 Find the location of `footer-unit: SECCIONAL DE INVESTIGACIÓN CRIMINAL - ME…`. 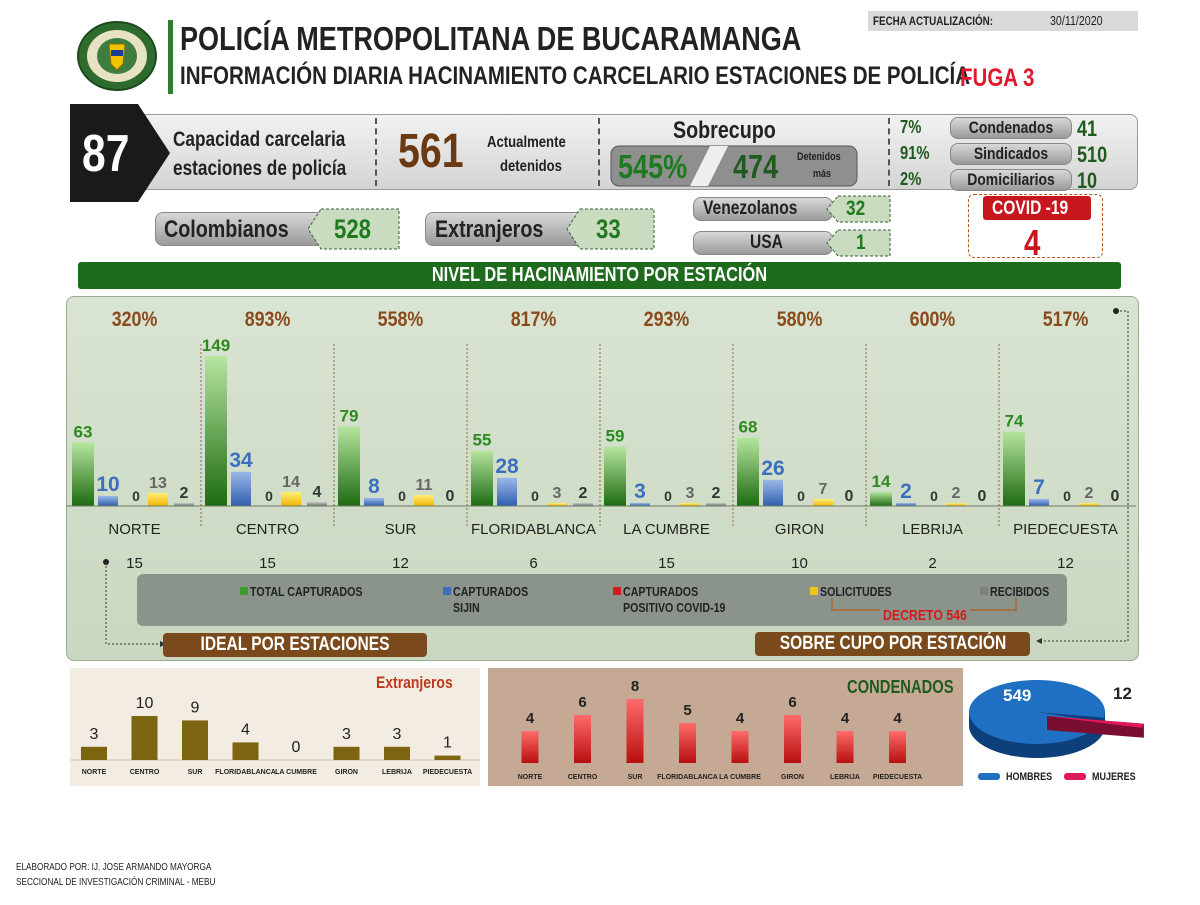

footer-unit: SECCIONAL DE INVESTIGACIÓN CRIMINAL - ME… is located at coordinates (116, 882).